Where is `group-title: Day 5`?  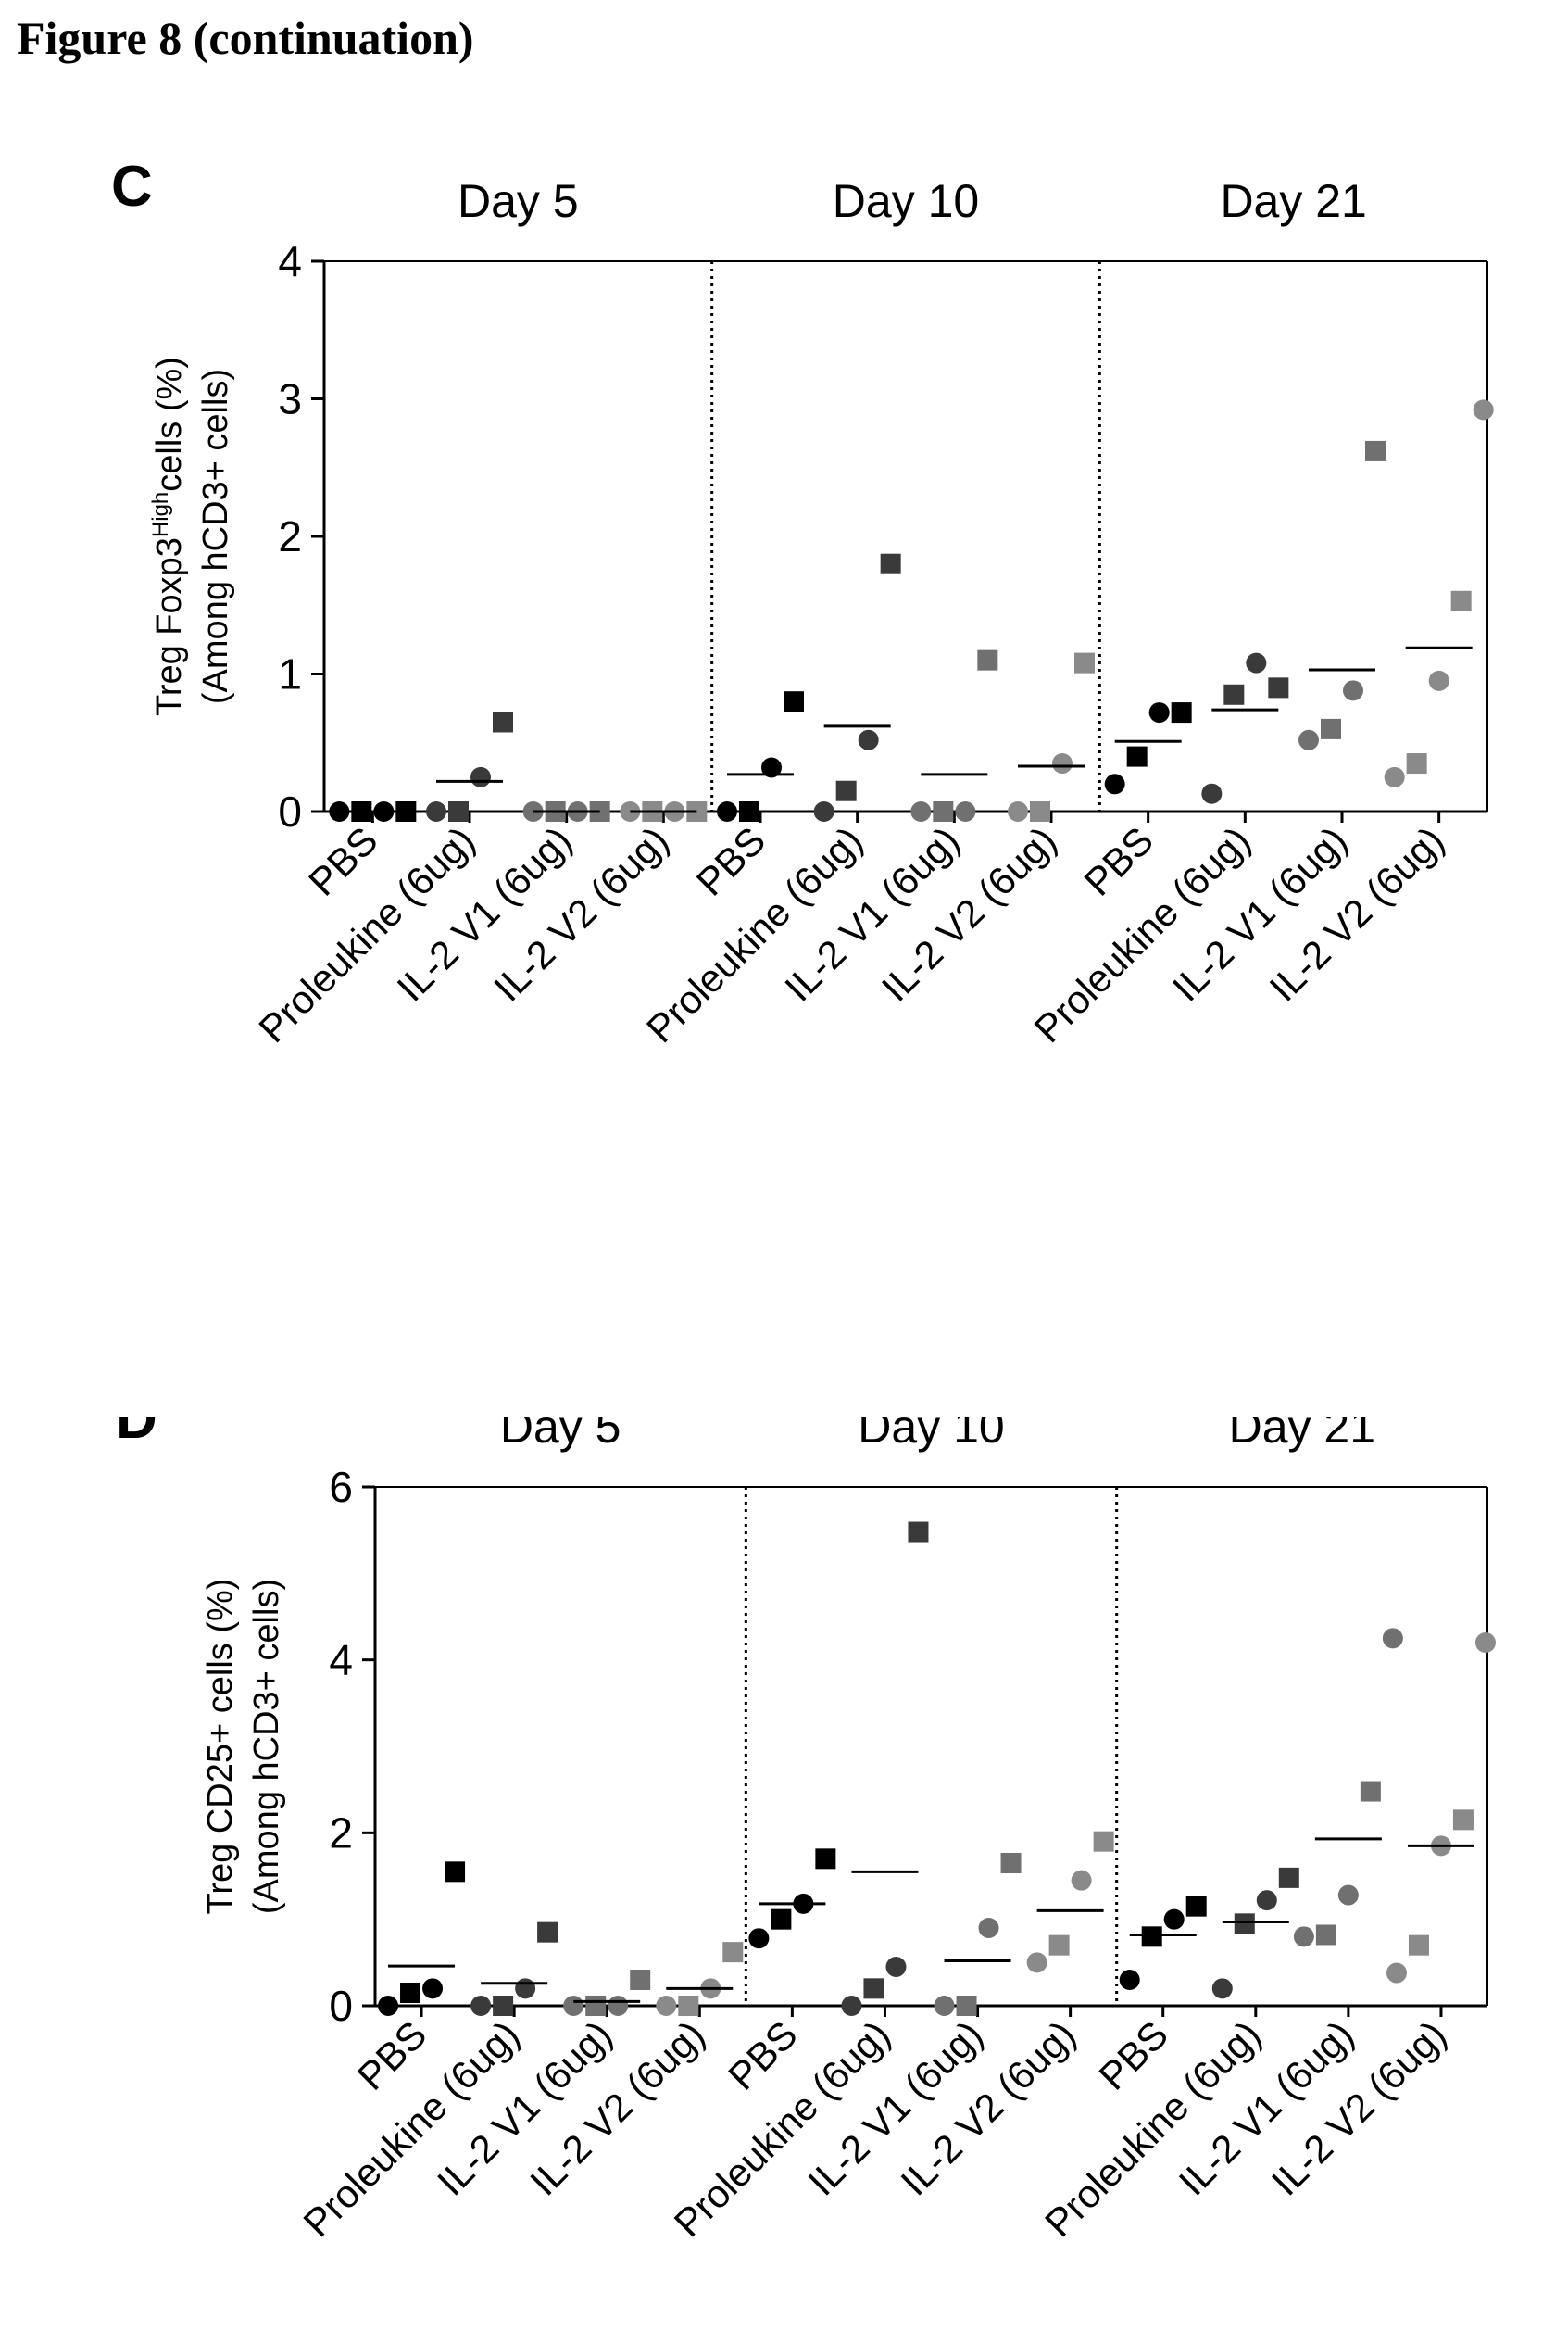
group-title: Day 5 is located at coordinates (560, 1435).